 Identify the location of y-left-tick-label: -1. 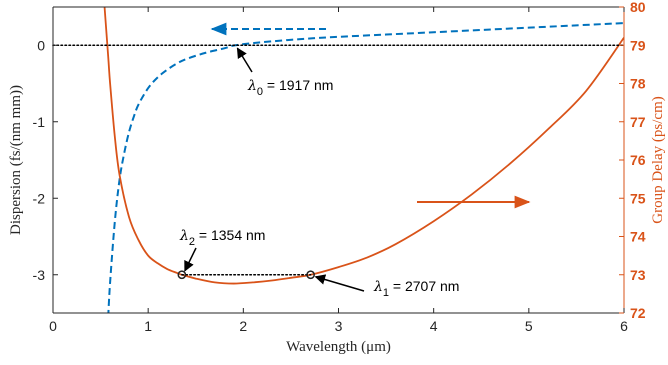
(39, 122).